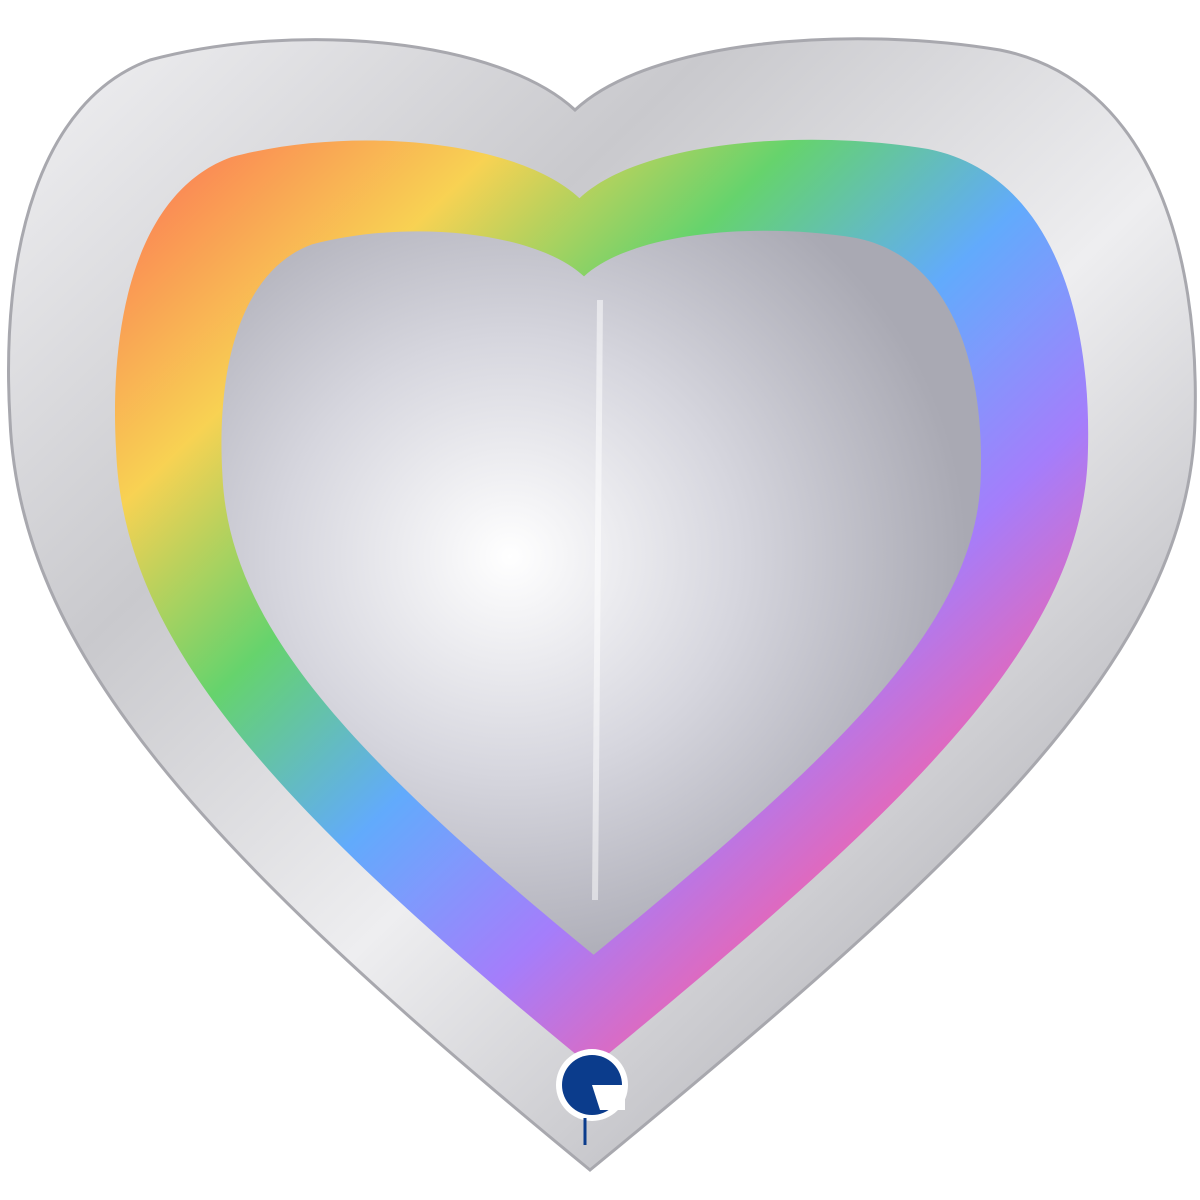 The image size is (1200, 1200). What do you see at coordinates (592, 1097) in the screenshot?
I see `brand-logo` at bounding box center [592, 1097].